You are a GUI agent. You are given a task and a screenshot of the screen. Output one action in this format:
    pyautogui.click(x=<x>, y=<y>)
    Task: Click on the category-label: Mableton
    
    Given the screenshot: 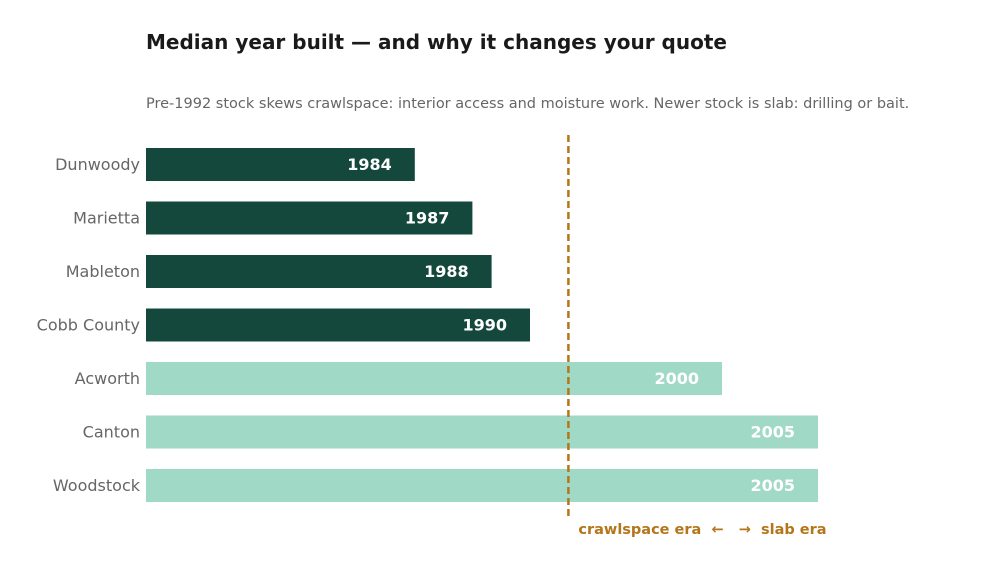 What is the action you would take?
    pyautogui.click(x=103, y=271)
    